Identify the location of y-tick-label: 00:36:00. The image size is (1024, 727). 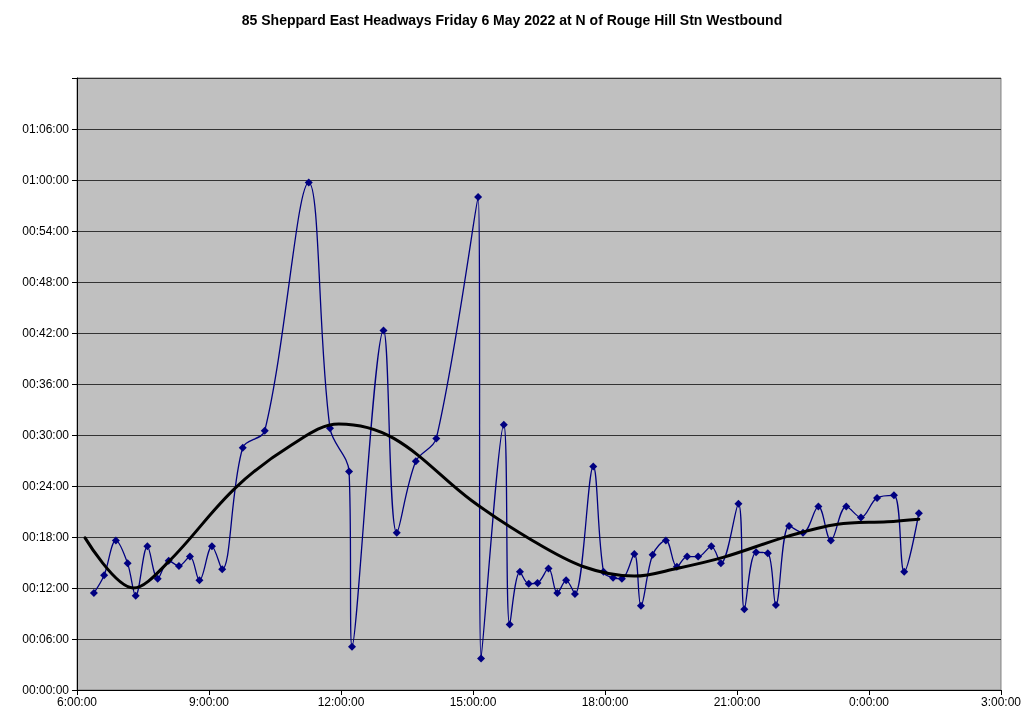
(46, 384).